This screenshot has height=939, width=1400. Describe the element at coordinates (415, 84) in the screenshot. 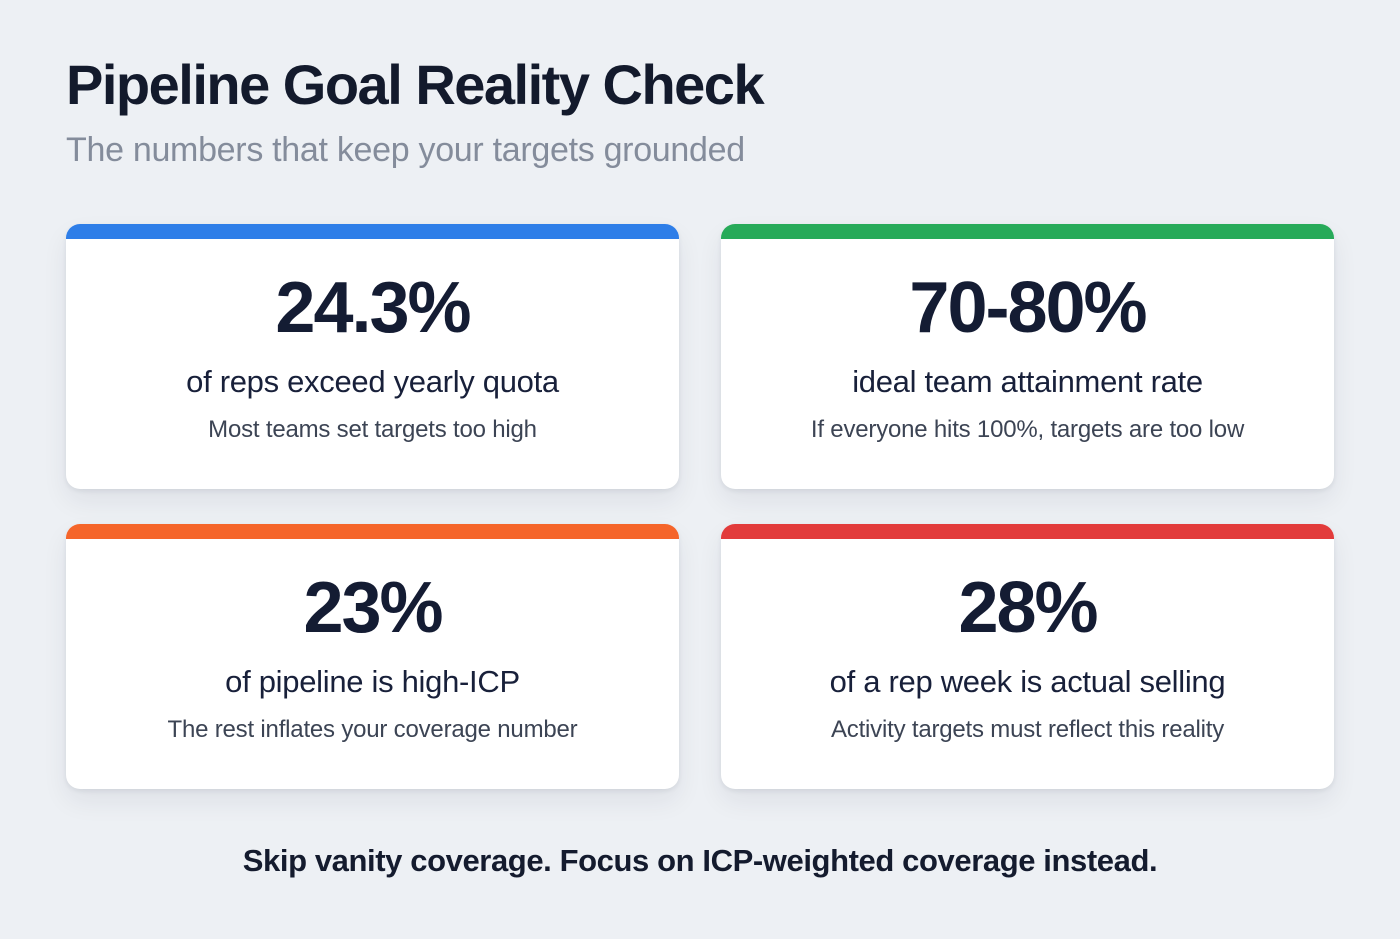

I see `page-title: Pipeline Goal Reality Check` at that location.